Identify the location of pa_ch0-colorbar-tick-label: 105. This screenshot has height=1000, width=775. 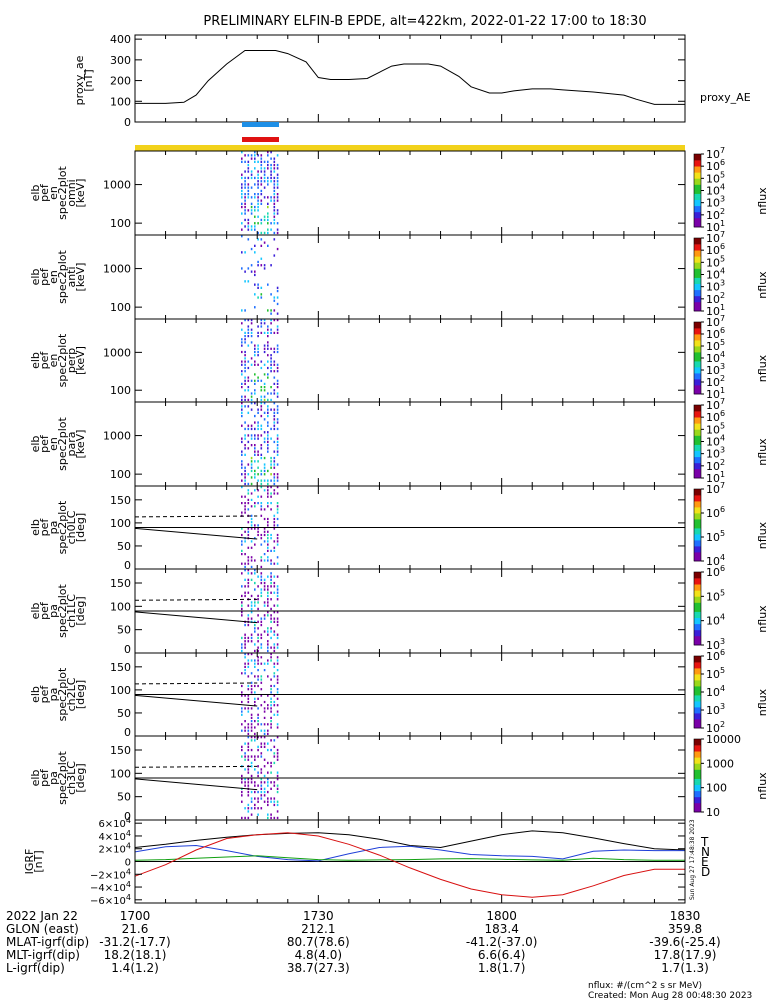
(715, 536).